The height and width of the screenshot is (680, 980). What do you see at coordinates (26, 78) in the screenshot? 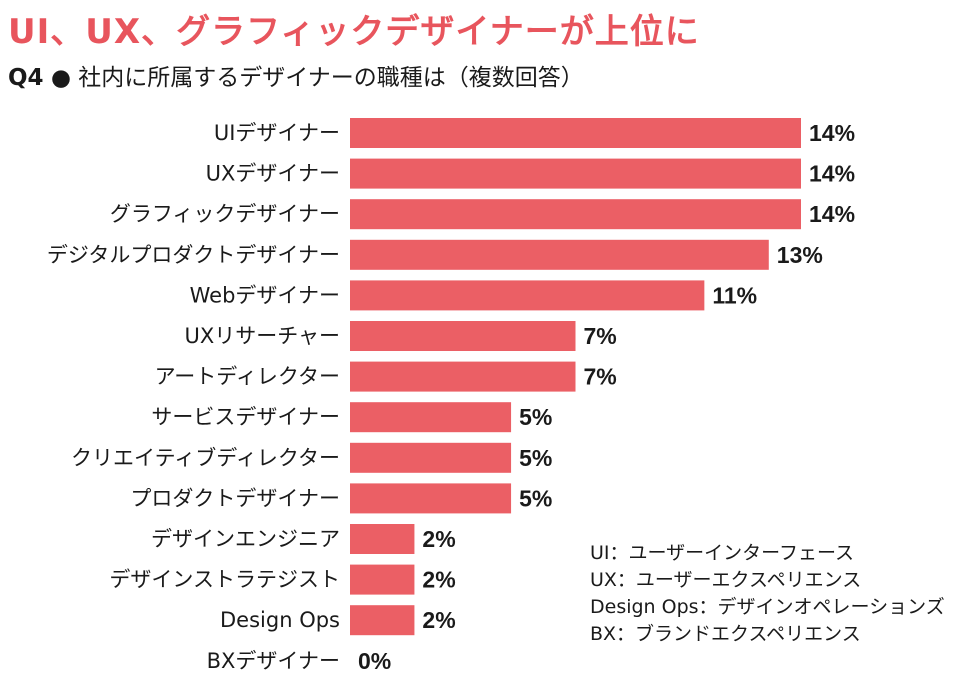
I see `question-number: Q4` at bounding box center [26, 78].